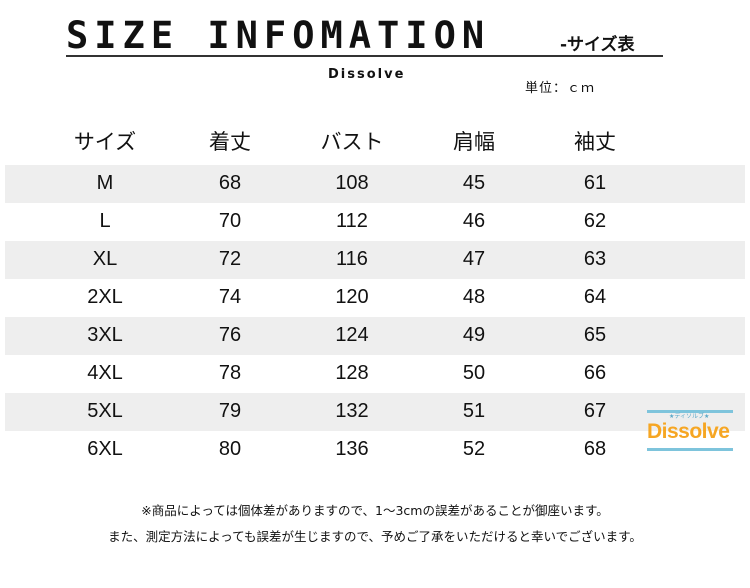  I want to click on cell-length: 68, so click(230, 183).